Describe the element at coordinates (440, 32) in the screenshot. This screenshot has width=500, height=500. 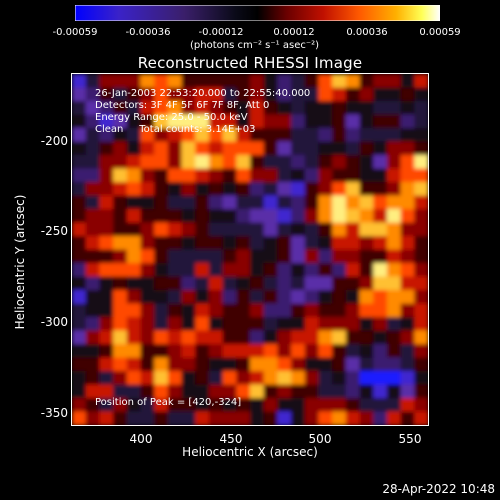
I see `colorbar-tick-label: 0.00059` at that location.